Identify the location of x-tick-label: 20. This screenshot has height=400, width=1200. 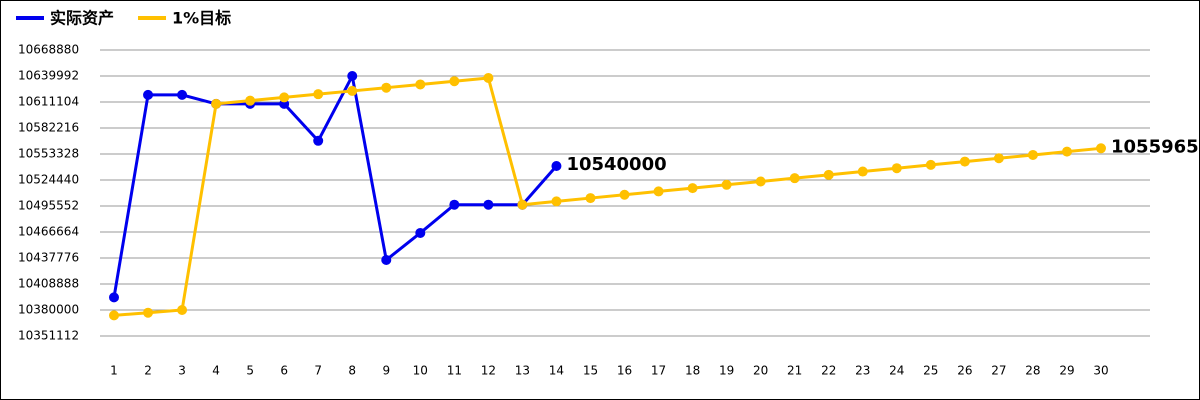
(760, 371).